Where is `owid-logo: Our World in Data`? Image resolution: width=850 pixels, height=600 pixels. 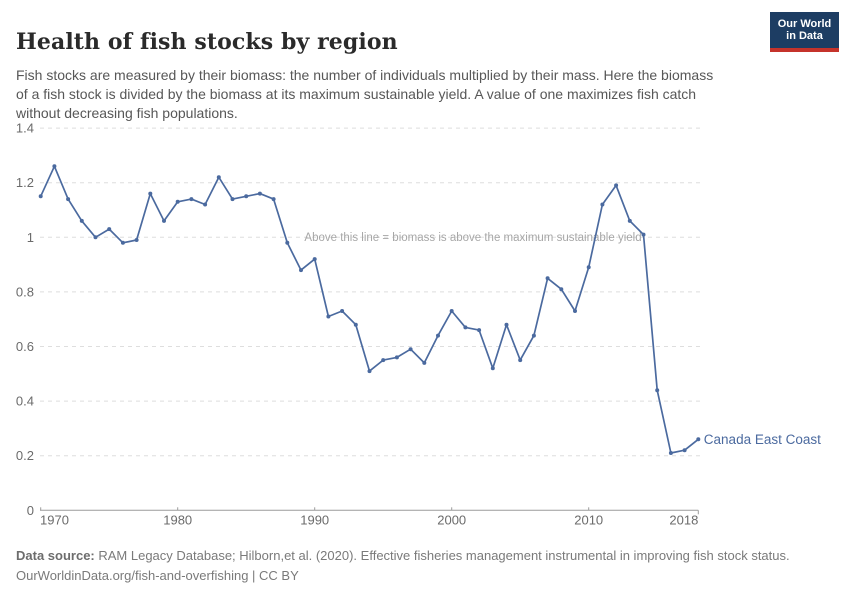
owid-logo: Our World in Data is located at coordinates (804, 32).